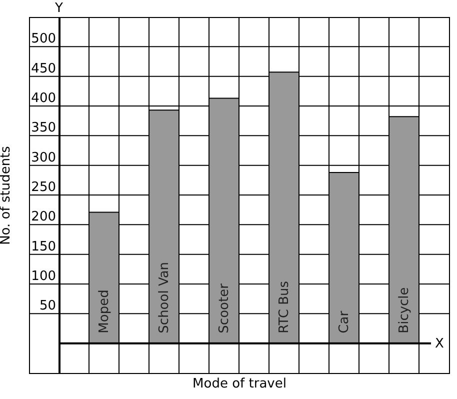 This screenshot has width=457, height=399. What do you see at coordinates (43, 187) in the screenshot?
I see `y-tick-label: 250` at bounding box center [43, 187].